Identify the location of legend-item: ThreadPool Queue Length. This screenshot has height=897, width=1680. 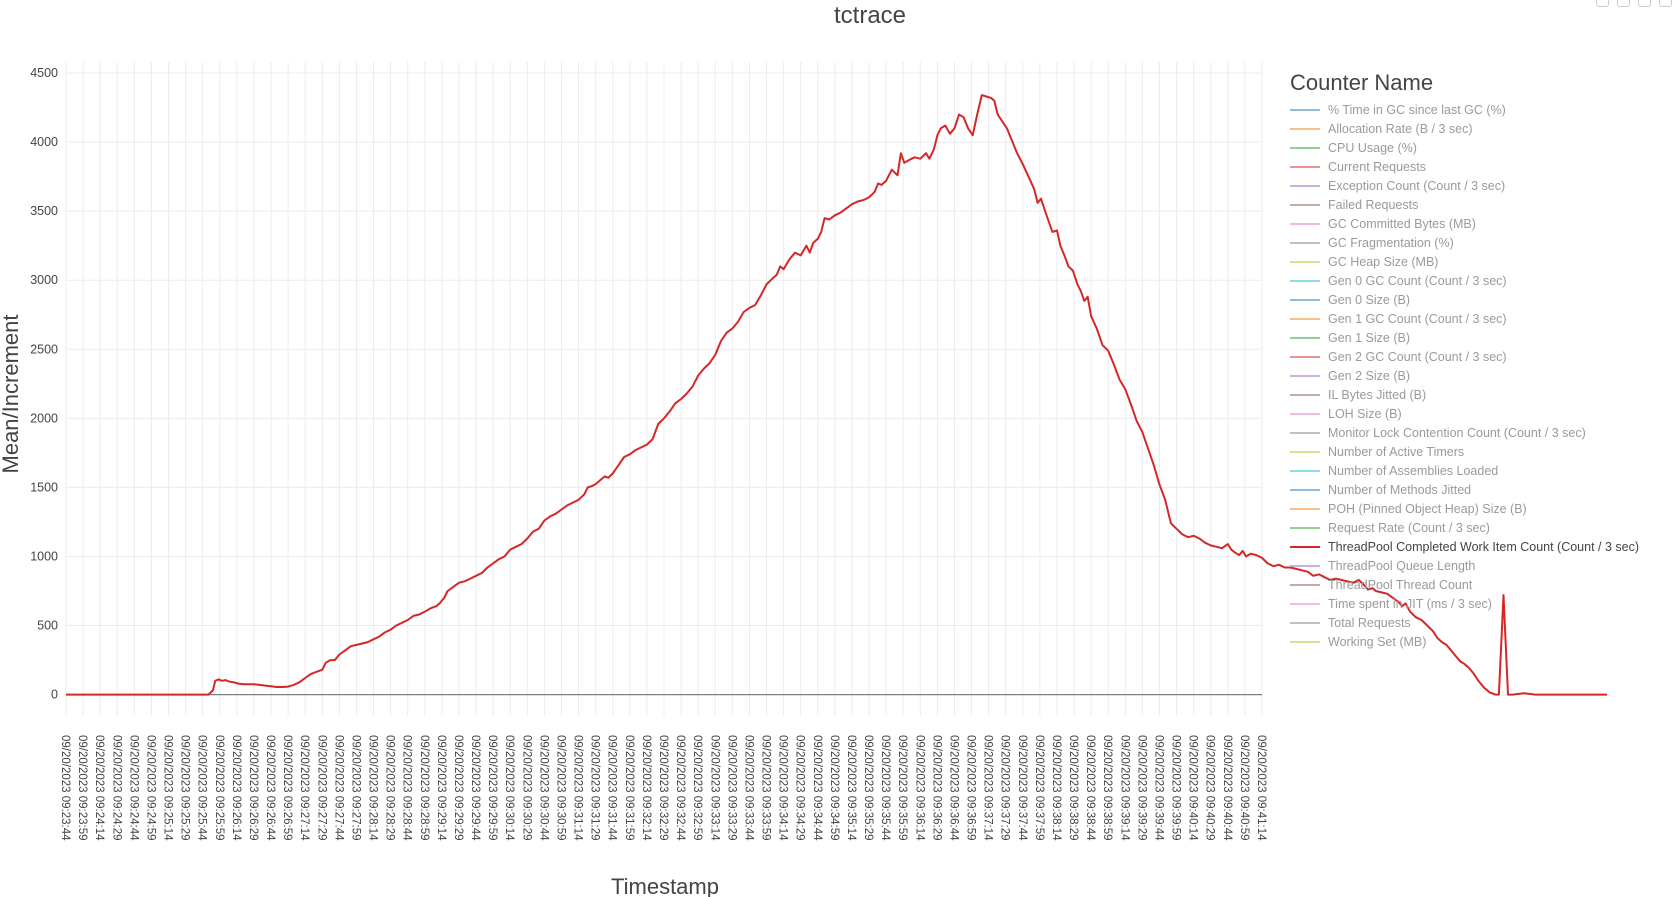
(1464, 565).